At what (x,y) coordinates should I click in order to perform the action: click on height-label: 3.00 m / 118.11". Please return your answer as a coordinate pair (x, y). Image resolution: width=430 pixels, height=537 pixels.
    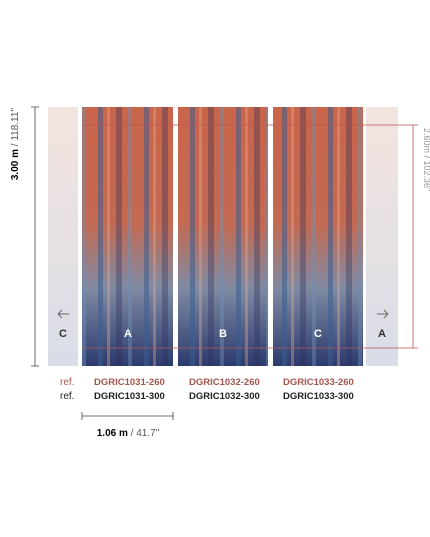
    Looking at the image, I should click on (15, 144).